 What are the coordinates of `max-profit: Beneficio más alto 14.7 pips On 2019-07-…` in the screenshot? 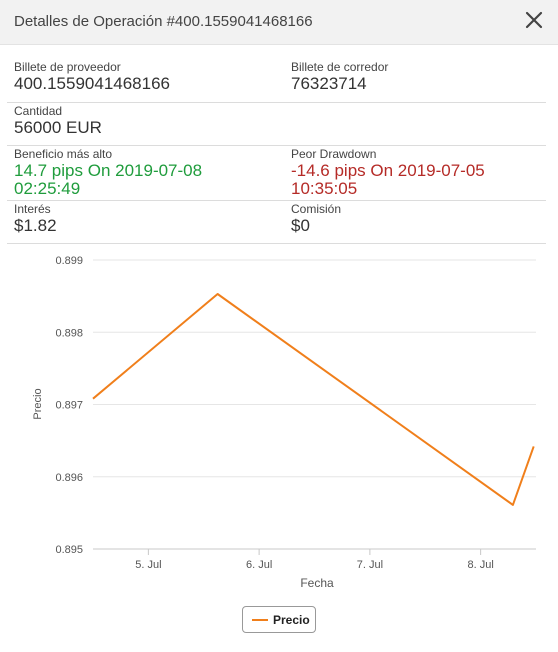 It's located at (108, 172).